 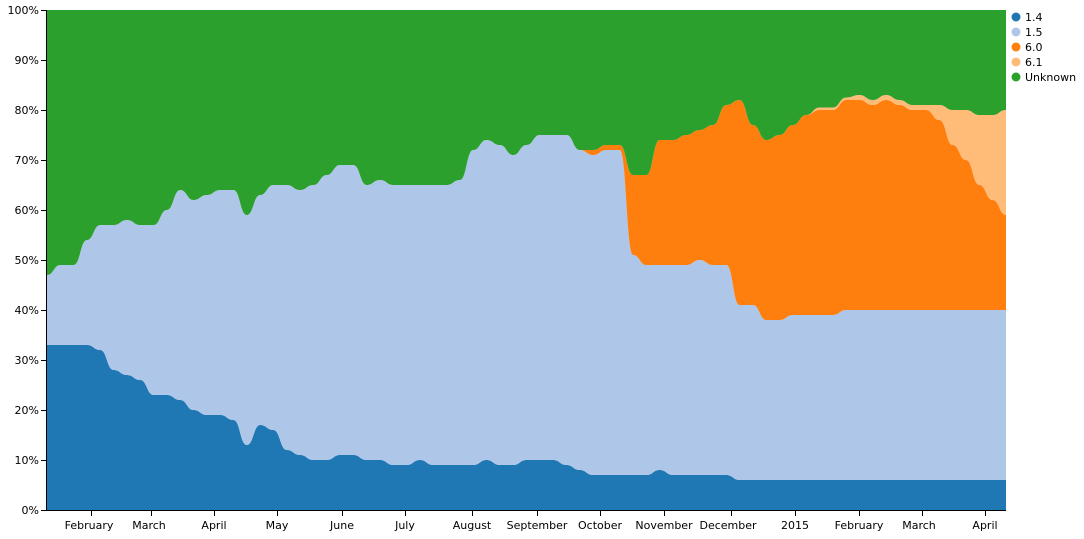 What do you see at coordinates (27, 310) in the screenshot?
I see `y-tick-label: 40%` at bounding box center [27, 310].